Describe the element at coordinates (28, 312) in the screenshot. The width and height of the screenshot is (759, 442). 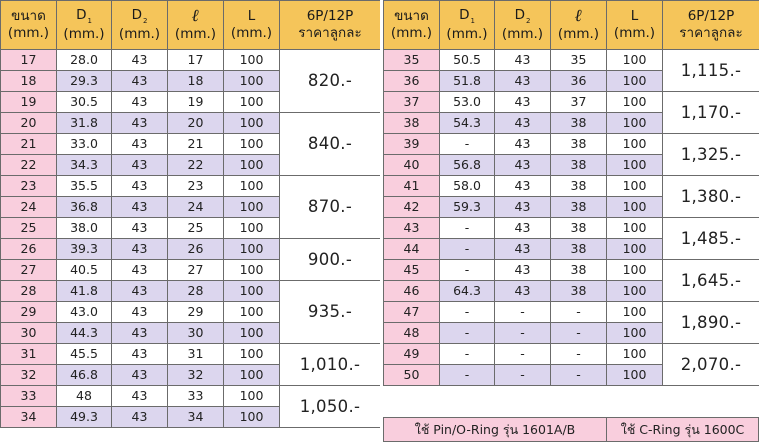
I see `size-cell: 29` at that location.